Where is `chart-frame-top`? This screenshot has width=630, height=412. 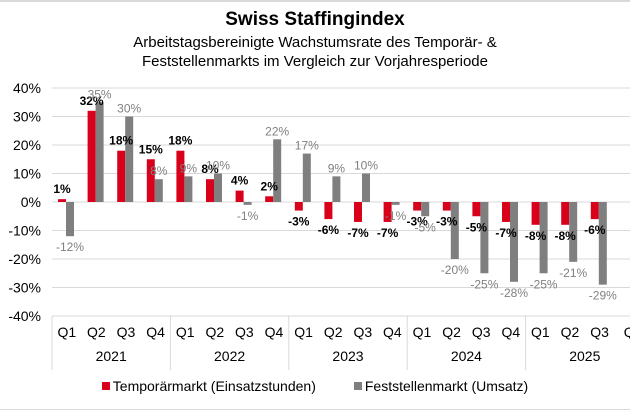 chart-frame-top is located at coordinates (315, 1).